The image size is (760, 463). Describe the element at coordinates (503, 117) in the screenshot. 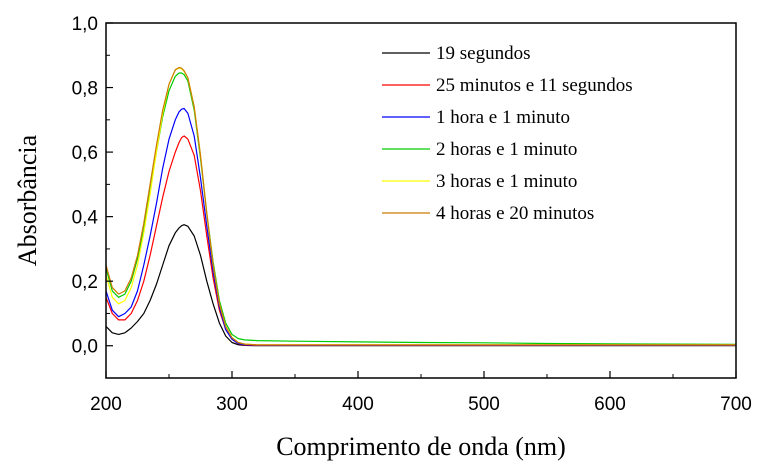

I see `legend-label-3: 1 hora e 1 minuto` at that location.